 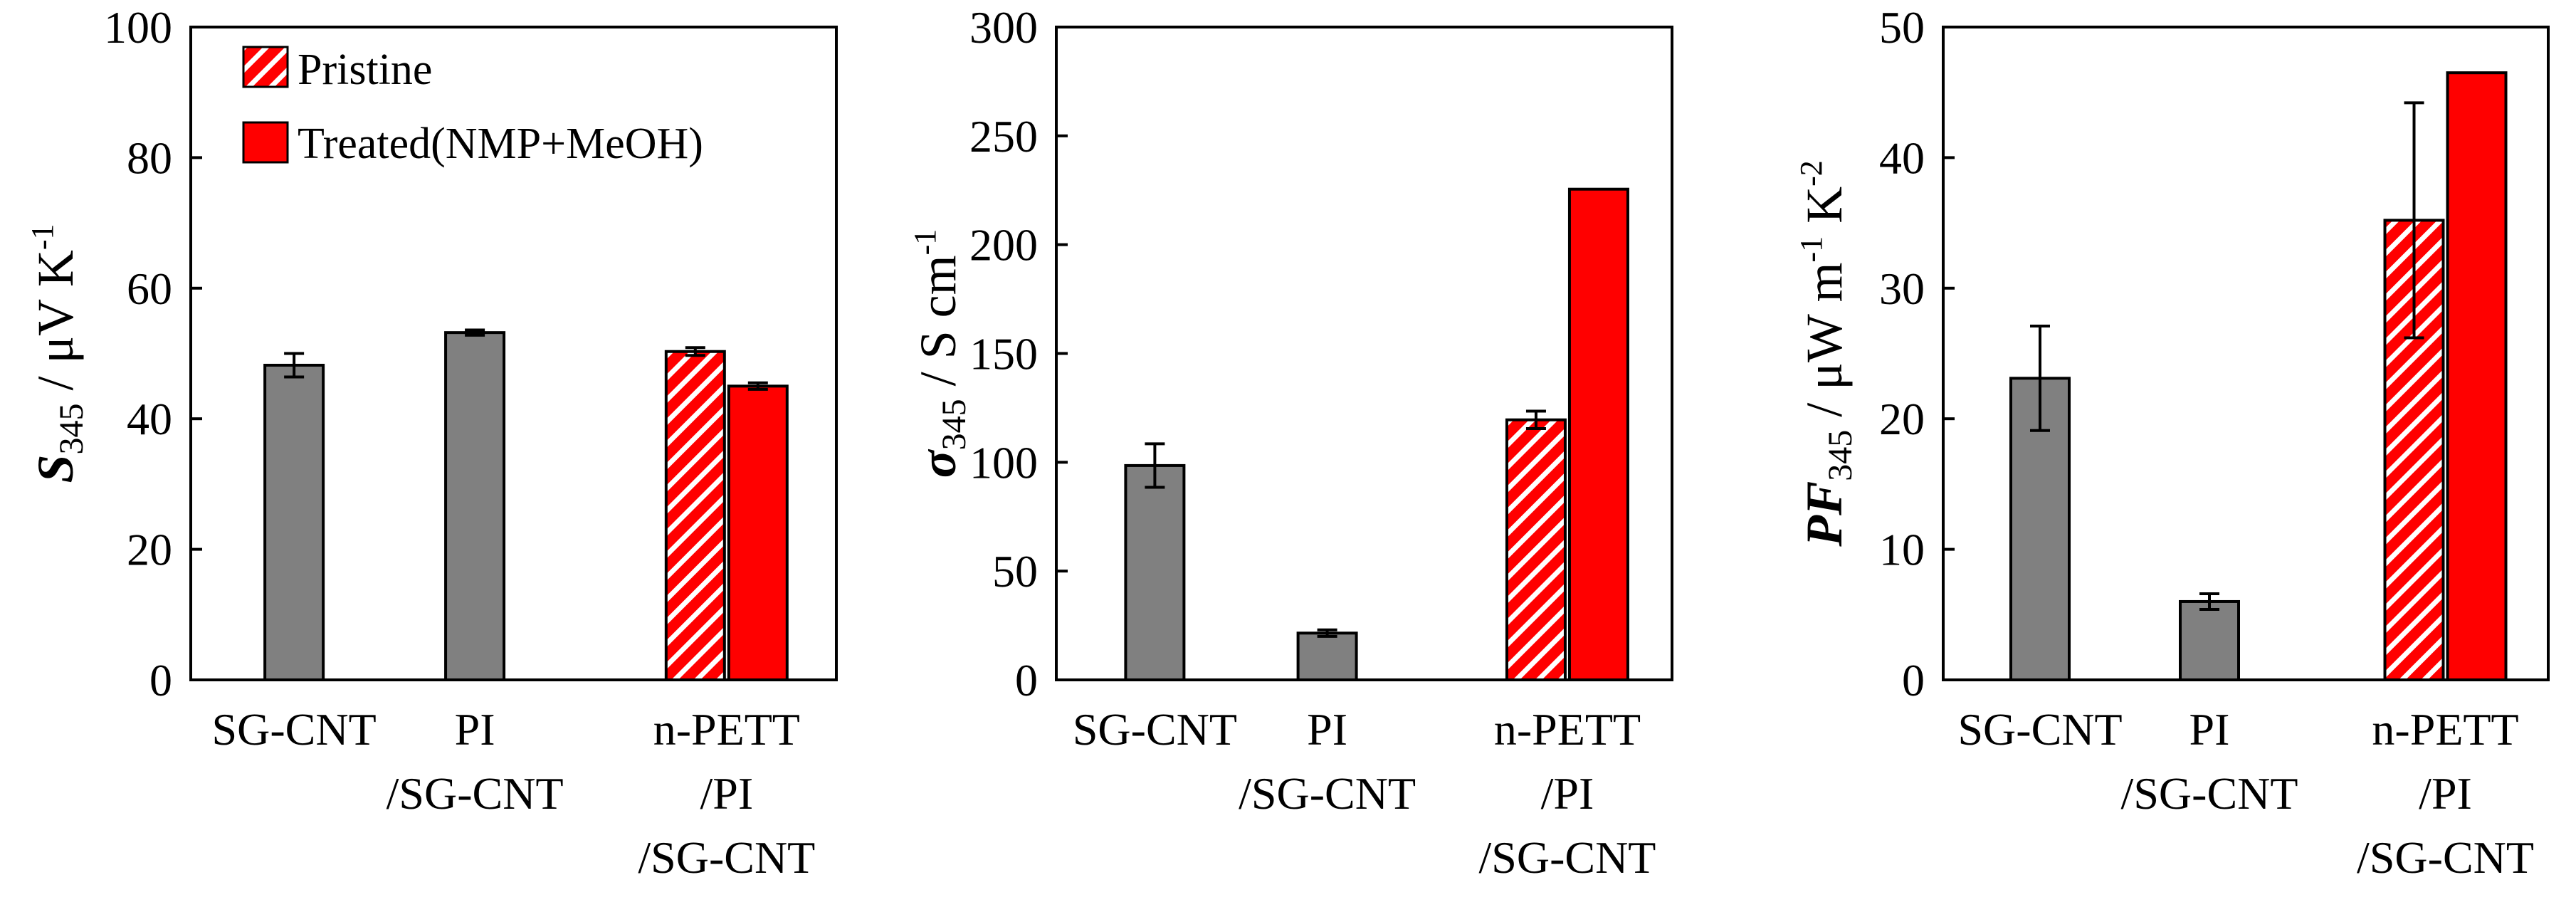 What do you see at coordinates (365, 70) in the screenshot?
I see `legend-label-pristine: Pristine` at bounding box center [365, 70].